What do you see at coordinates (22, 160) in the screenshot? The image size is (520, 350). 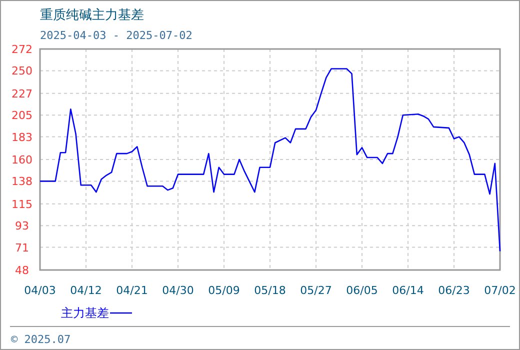 I see `y-tick-label: 160` at bounding box center [22, 160].